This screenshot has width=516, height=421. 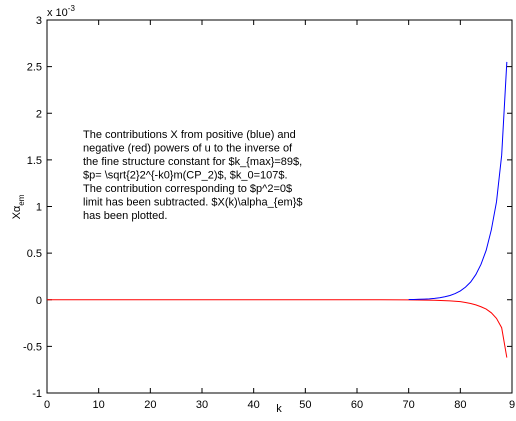 I want to click on y-tick-label: -0.5, so click(x=32, y=347).